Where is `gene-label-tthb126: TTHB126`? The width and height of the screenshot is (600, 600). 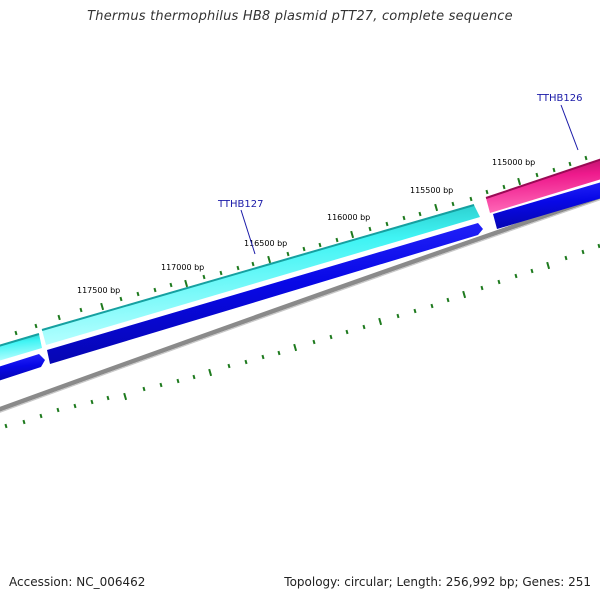 gene-label-tthb126: TTHB126 is located at coordinates (559, 98).